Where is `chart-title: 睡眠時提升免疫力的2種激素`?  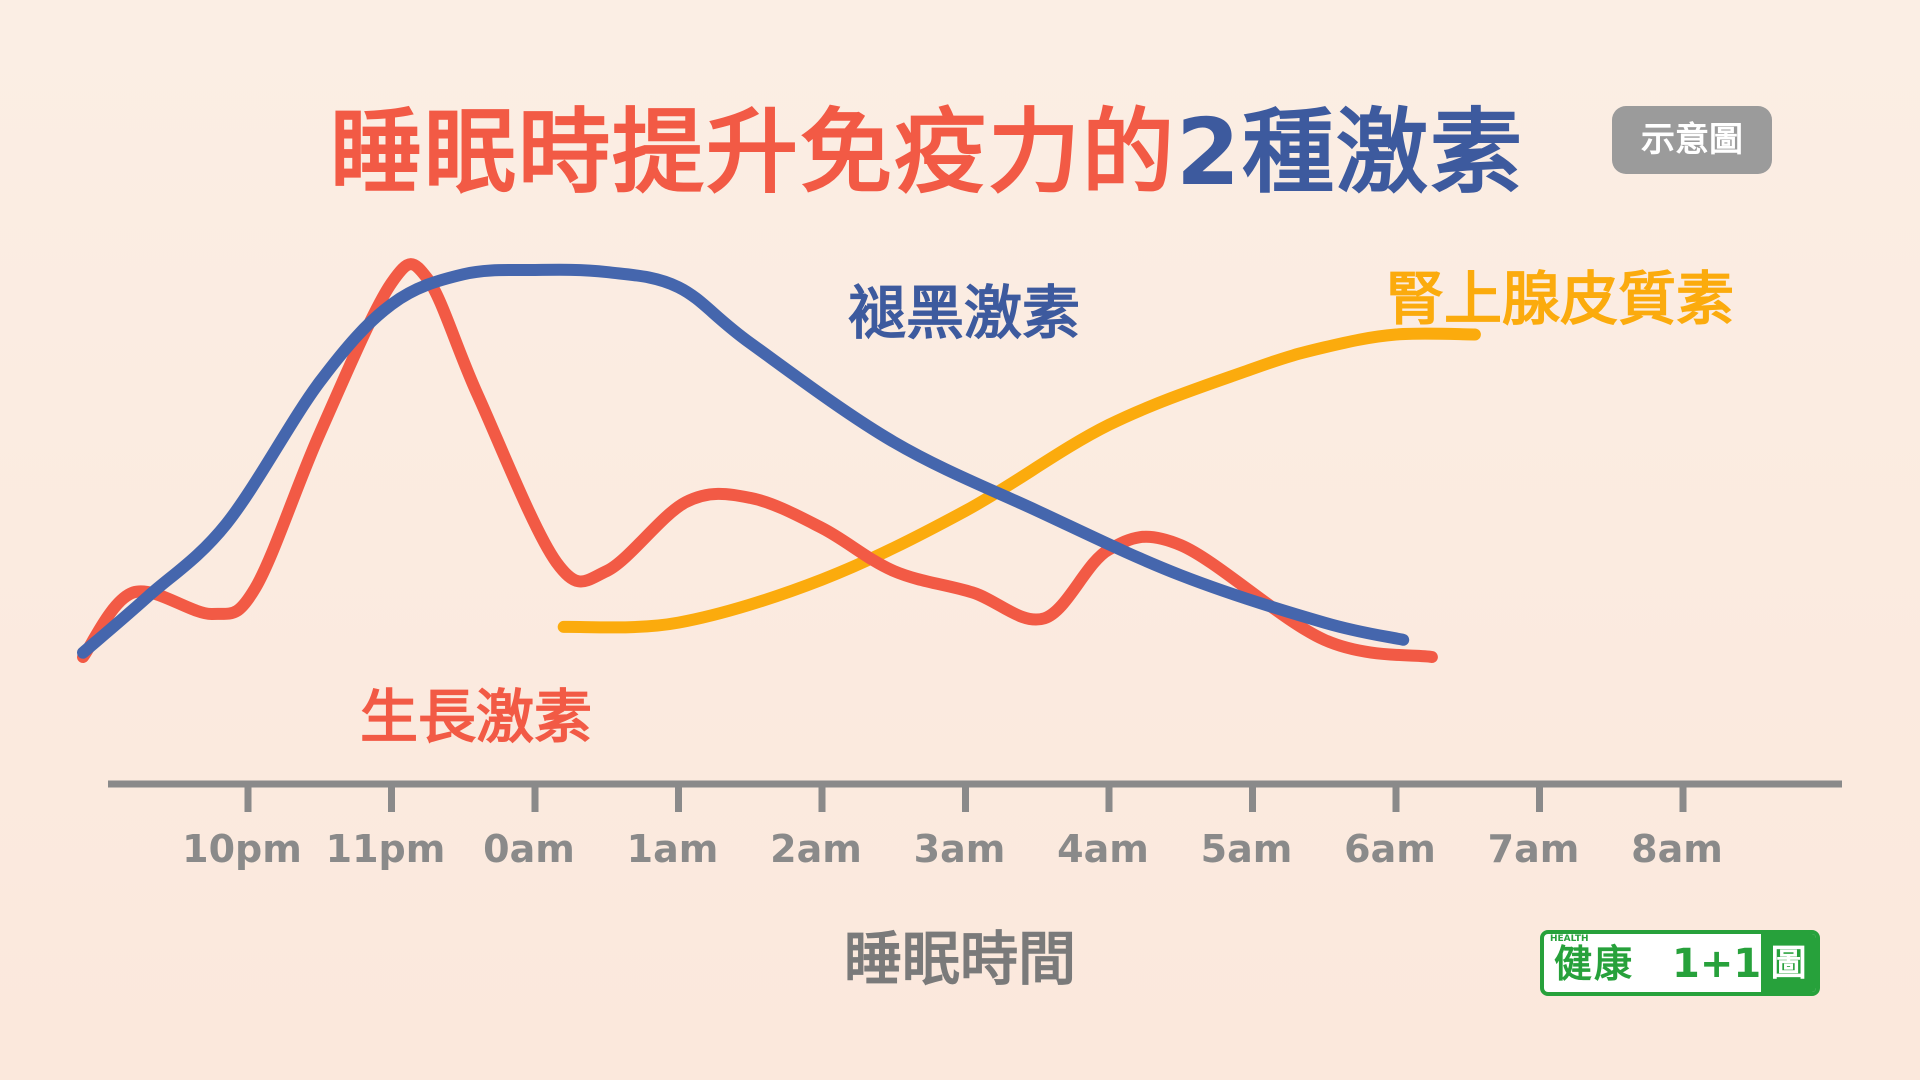 chart-title: 睡眠時提升免疫力的2種激素 is located at coordinates (927, 144).